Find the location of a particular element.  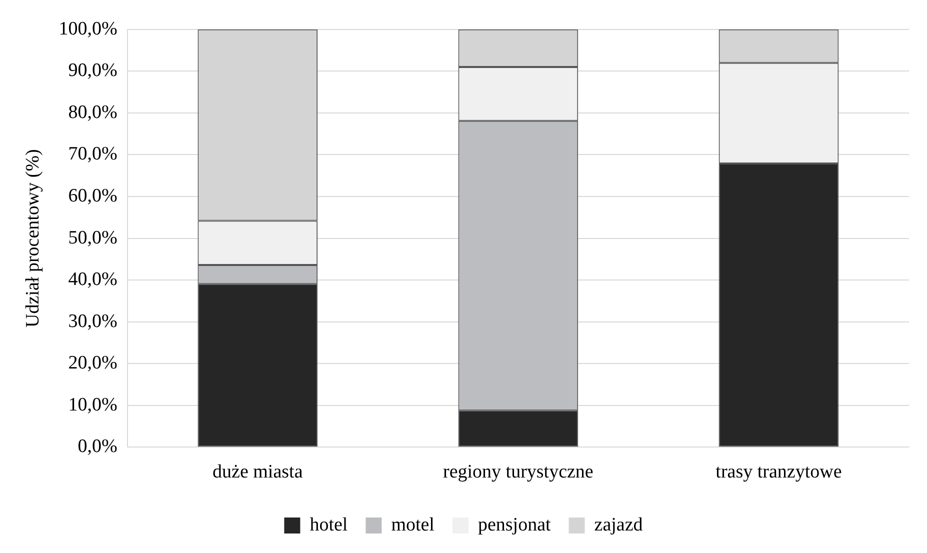

legend-label: hotel is located at coordinates (329, 525).